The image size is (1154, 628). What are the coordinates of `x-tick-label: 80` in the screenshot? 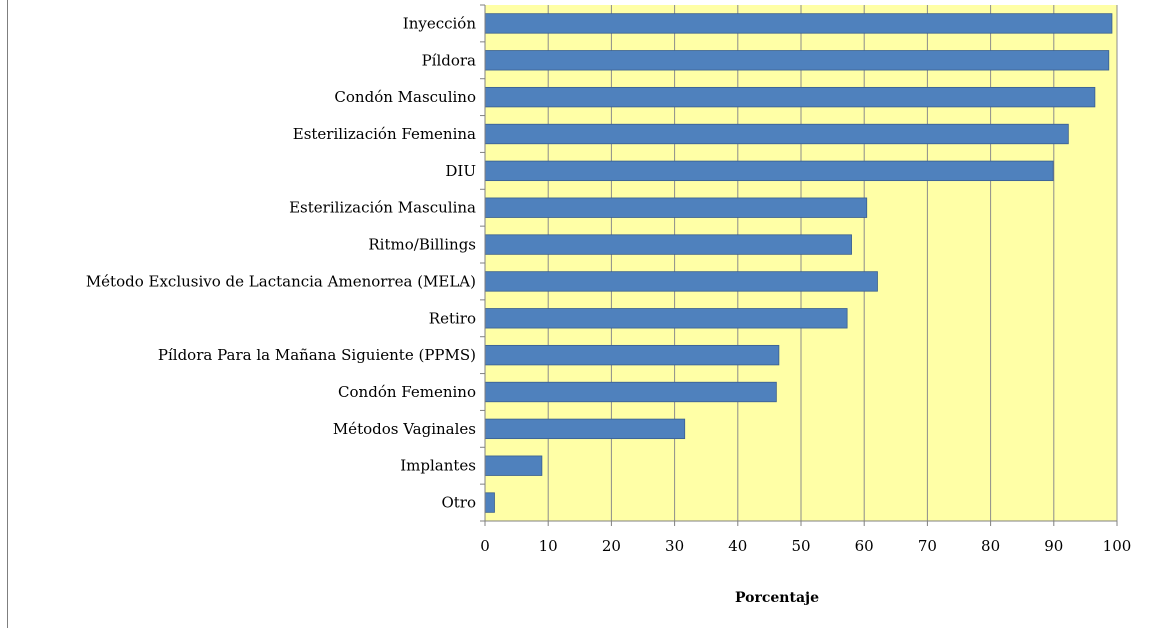 It's located at (990, 546).